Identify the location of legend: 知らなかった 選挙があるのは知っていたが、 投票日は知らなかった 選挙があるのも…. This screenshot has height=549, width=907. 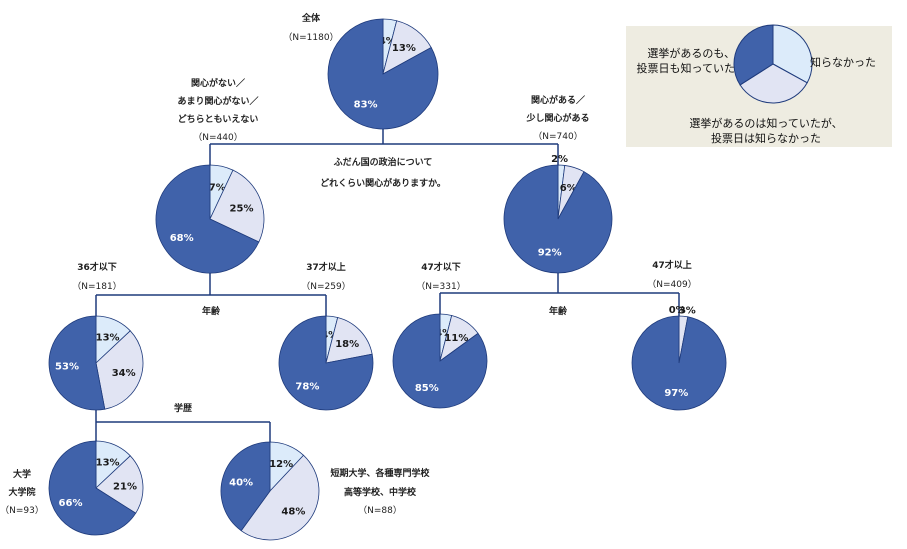
(759, 85).